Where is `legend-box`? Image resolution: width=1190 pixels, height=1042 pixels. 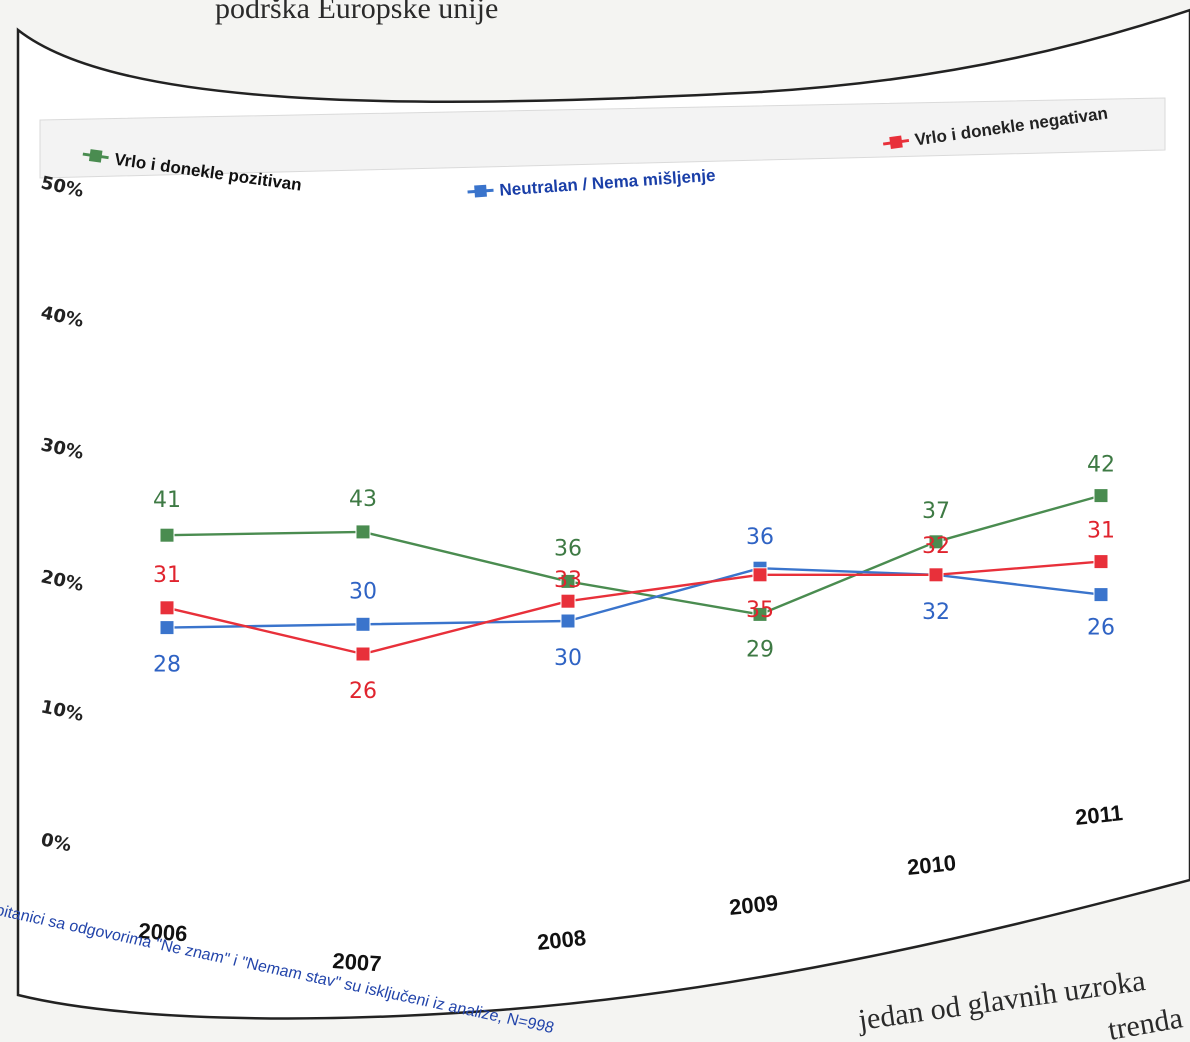
legend-box is located at coordinates (602, 138).